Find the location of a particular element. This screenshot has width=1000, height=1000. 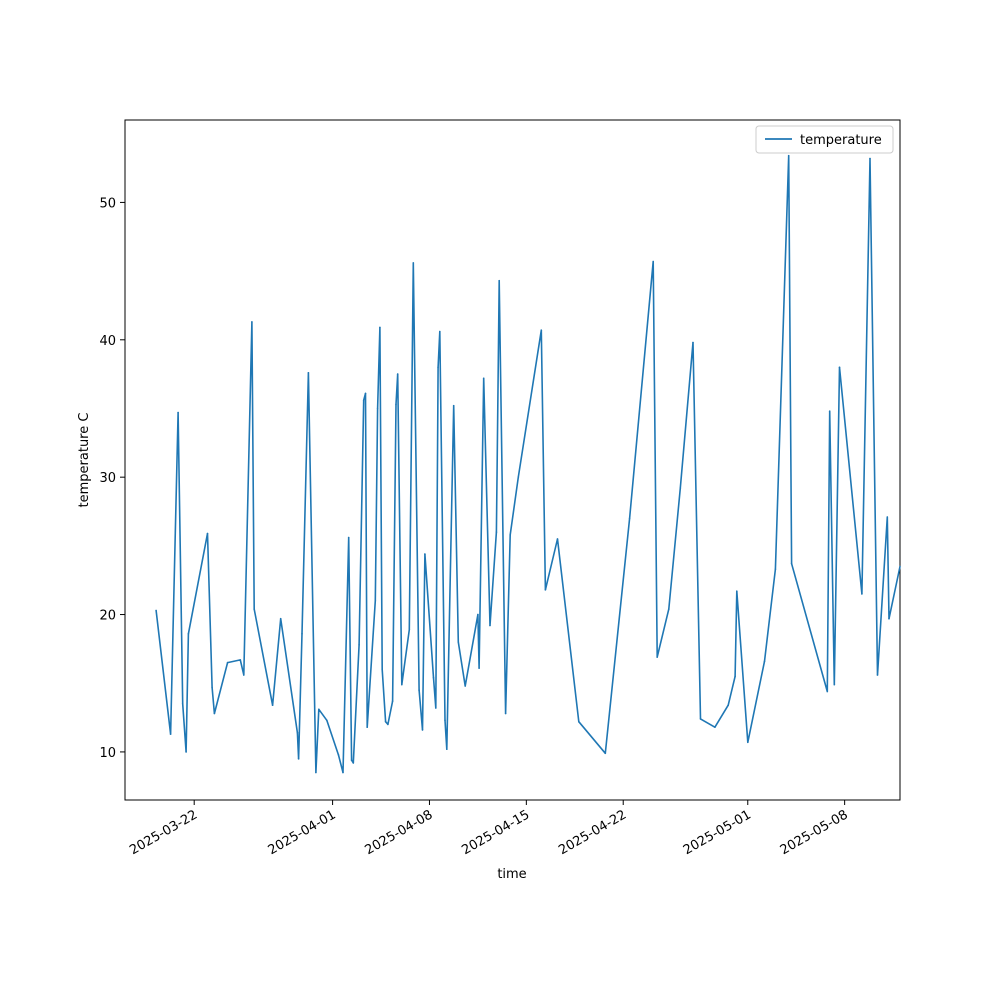

legend-label-temperature: temperature is located at coordinates (841, 140).